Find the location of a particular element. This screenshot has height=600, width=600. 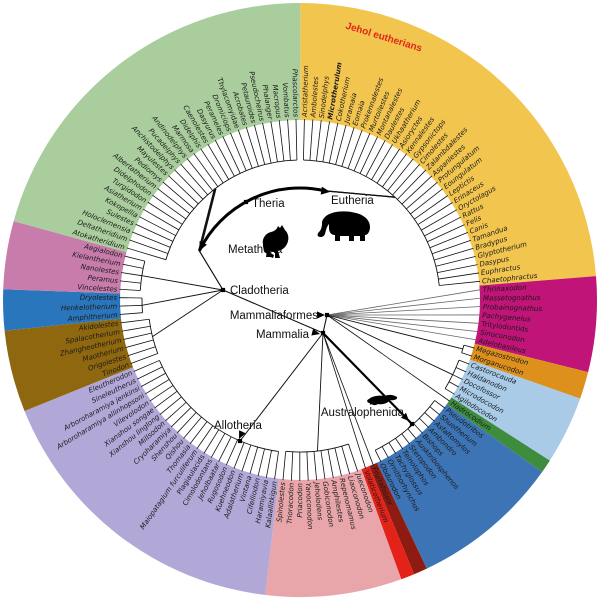

sector-australosphenidans is located at coordinates (459, 486).